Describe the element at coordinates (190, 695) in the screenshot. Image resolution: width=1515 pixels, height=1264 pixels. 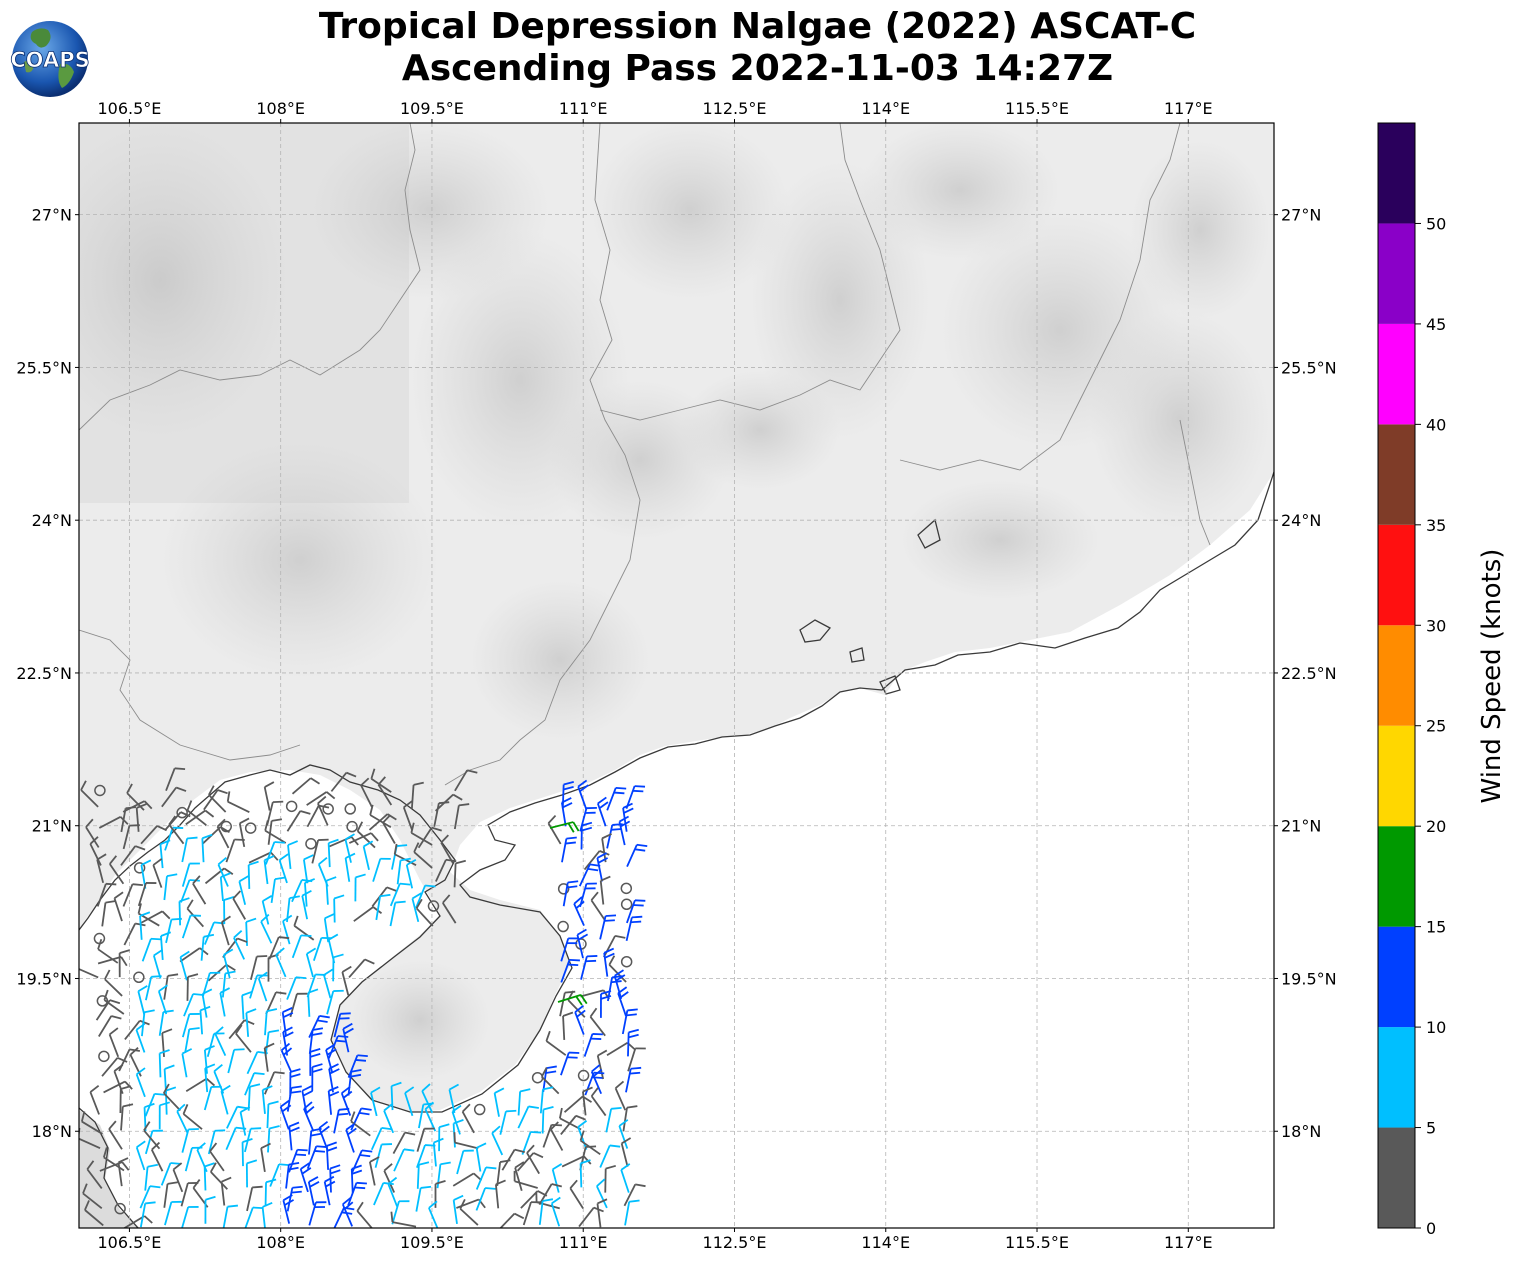
I see `border-vietnam-china` at that location.